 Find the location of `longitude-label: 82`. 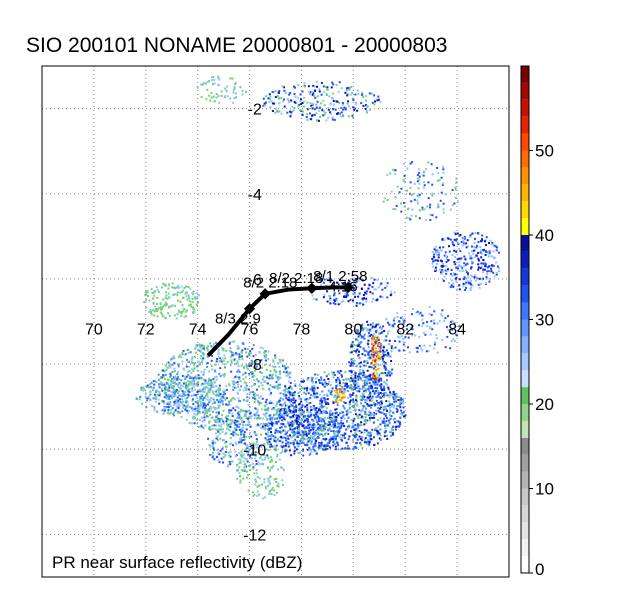

longitude-label: 82 is located at coordinates (405, 329).